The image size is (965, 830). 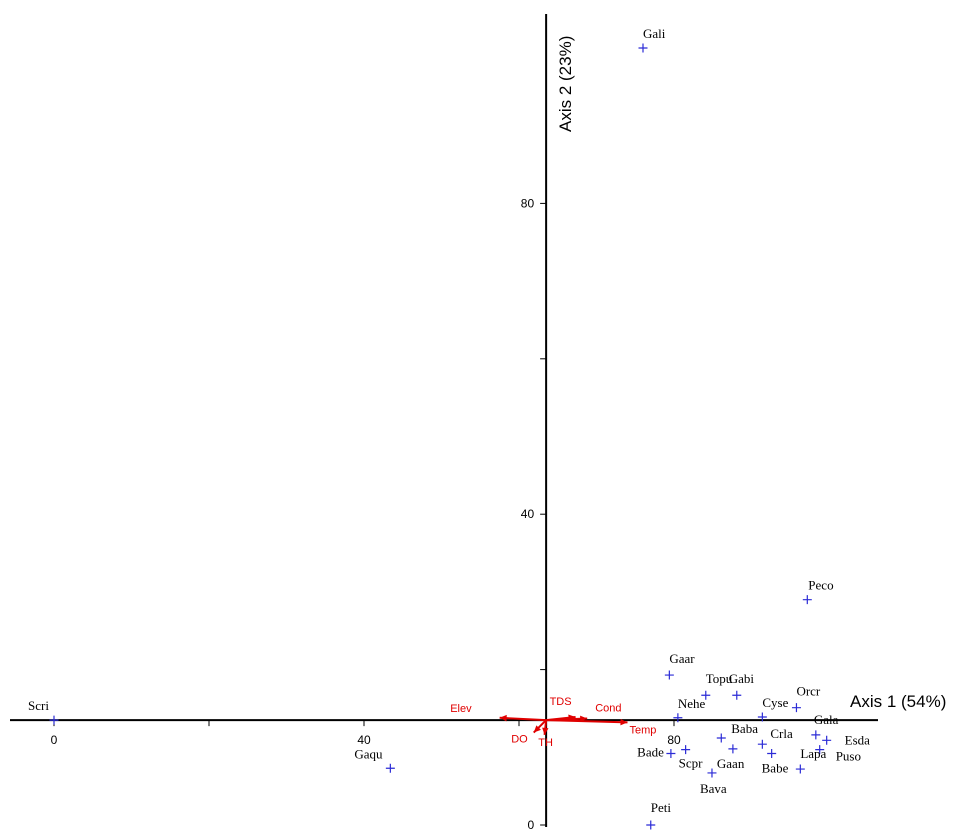 I want to click on point-label: Bade, so click(x=650, y=752).